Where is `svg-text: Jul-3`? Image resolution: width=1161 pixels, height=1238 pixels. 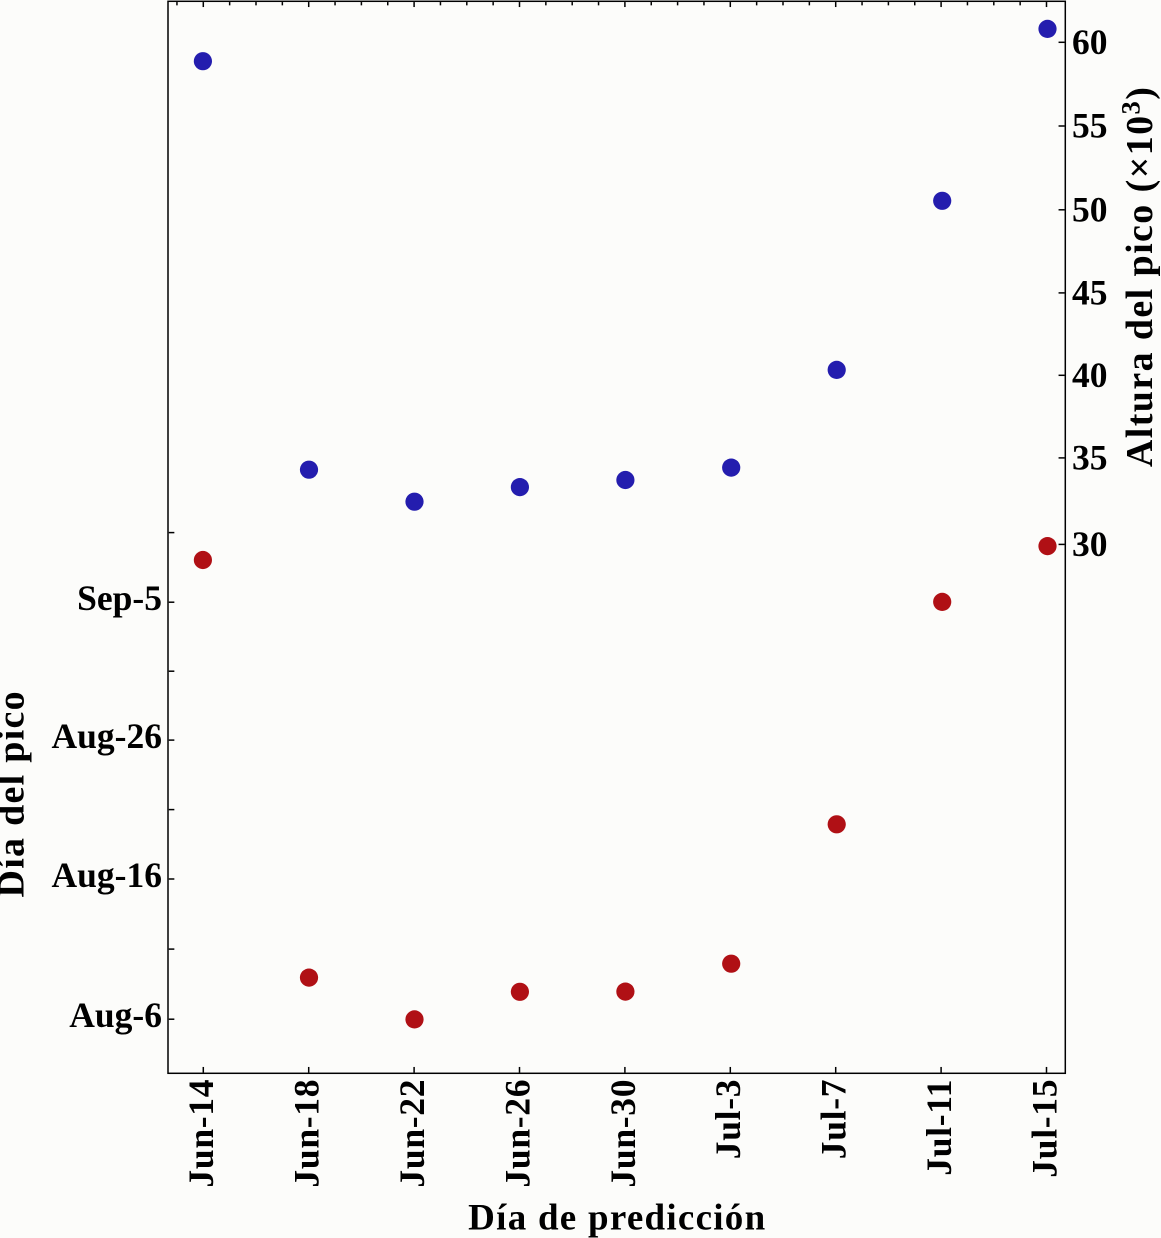
svg-text: Jul-3 is located at coordinates (728, 1119).